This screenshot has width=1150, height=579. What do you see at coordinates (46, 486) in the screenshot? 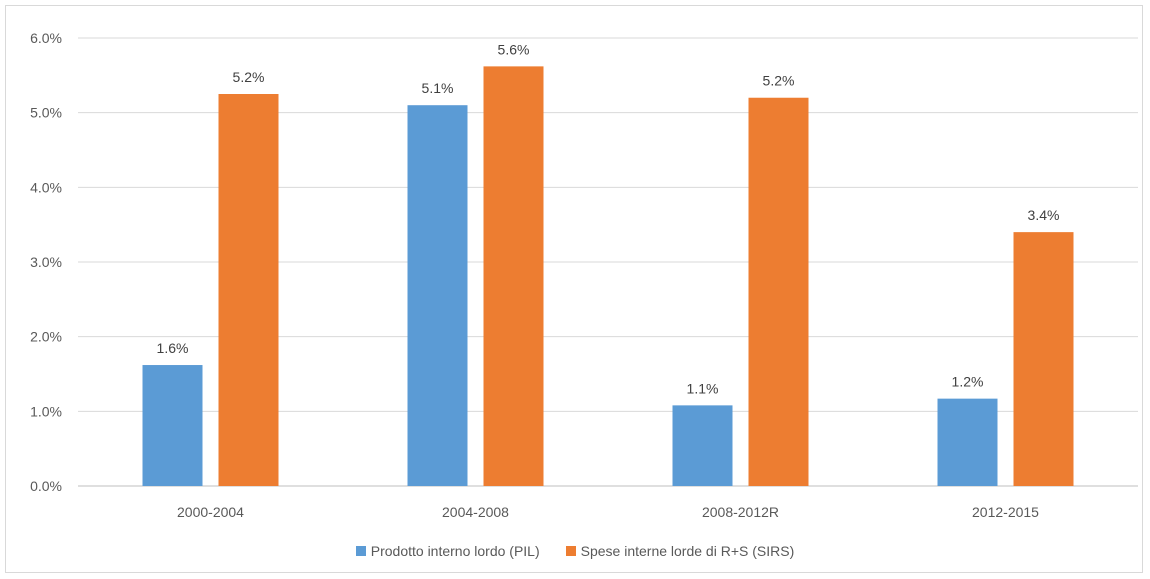
I see `y-tick-label: 0.0%` at bounding box center [46, 486].